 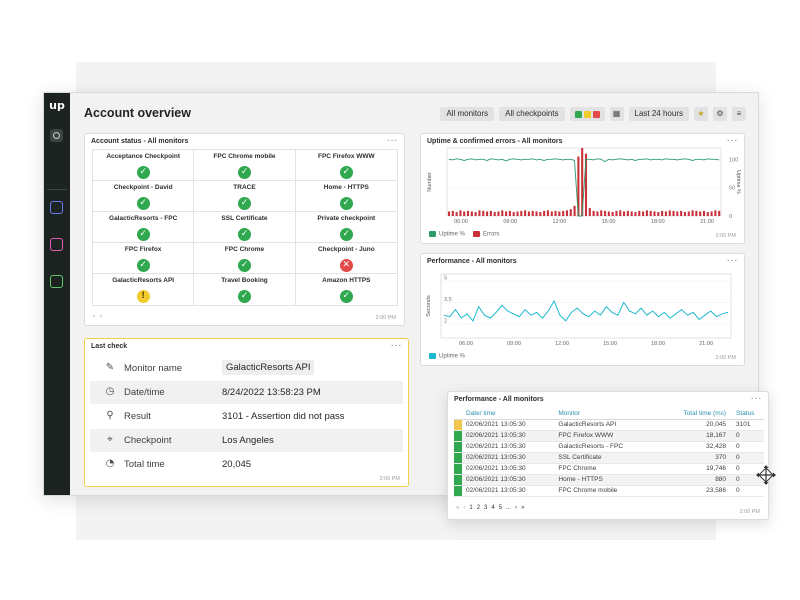 I want to click on table-row: 02/06/2021 13:05:30 Home - HTTPS 880 0, so click(x=609, y=480).